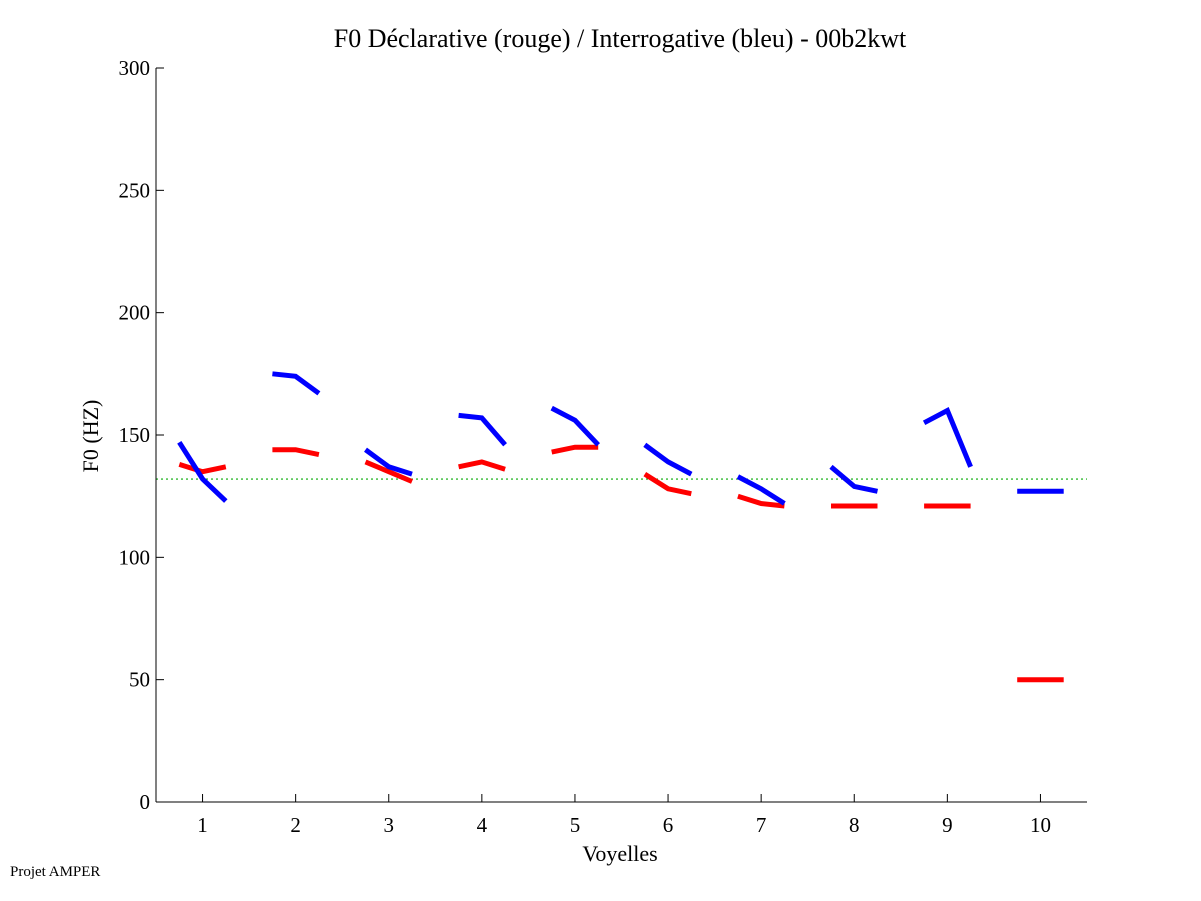 Image resolution: width=1201 pixels, height=901 pixels. Describe the element at coordinates (854, 825) in the screenshot. I see `x-tick-label-8: 8` at that location.